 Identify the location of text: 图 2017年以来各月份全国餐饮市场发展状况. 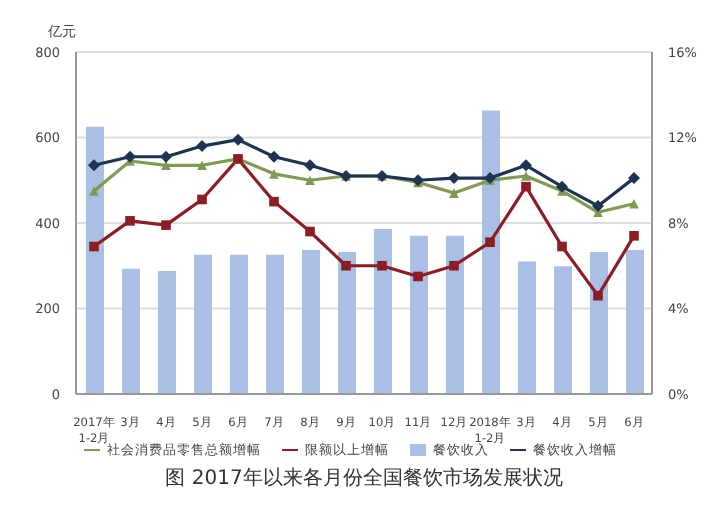
(364, 478).